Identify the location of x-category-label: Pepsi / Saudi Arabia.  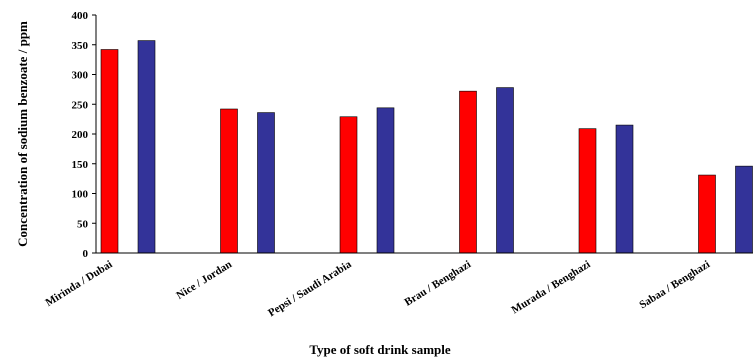
(310, 288).